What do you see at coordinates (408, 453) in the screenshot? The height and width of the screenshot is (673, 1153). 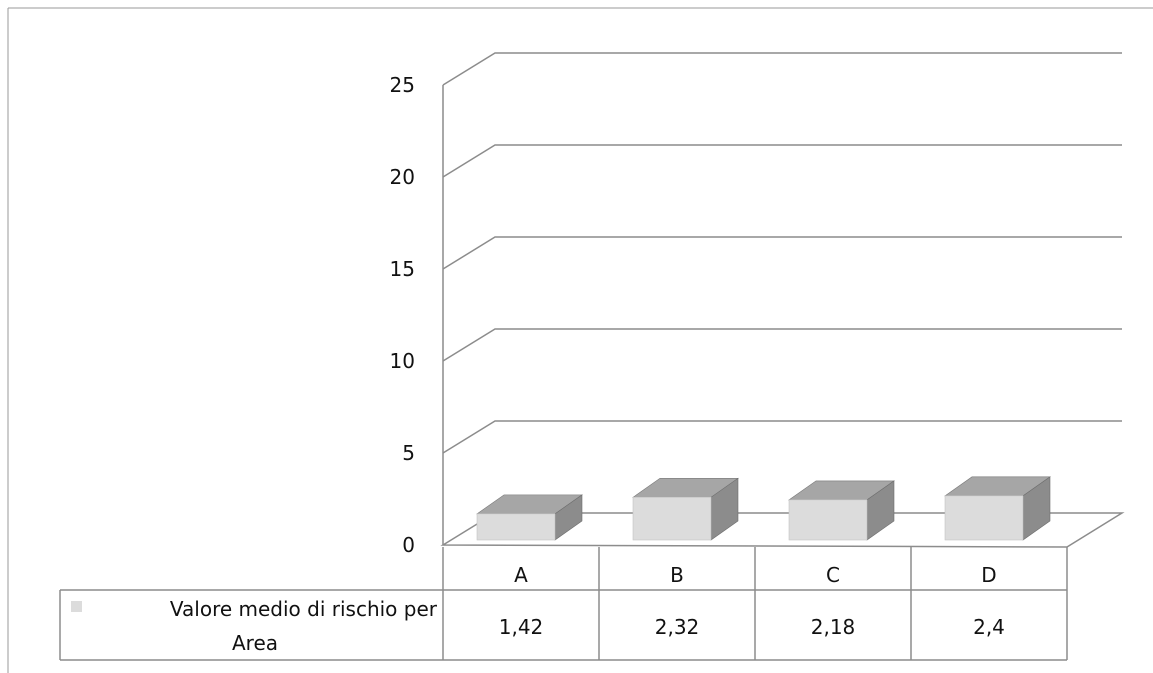 I see `y-tick-label: 5` at bounding box center [408, 453].